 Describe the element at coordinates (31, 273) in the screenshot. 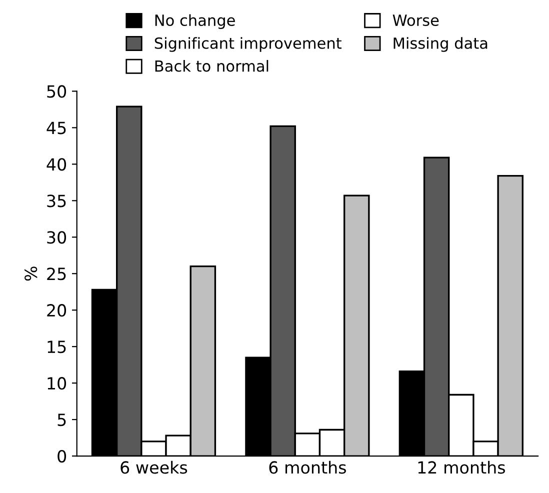

I see `y-axis-title: %` at that location.